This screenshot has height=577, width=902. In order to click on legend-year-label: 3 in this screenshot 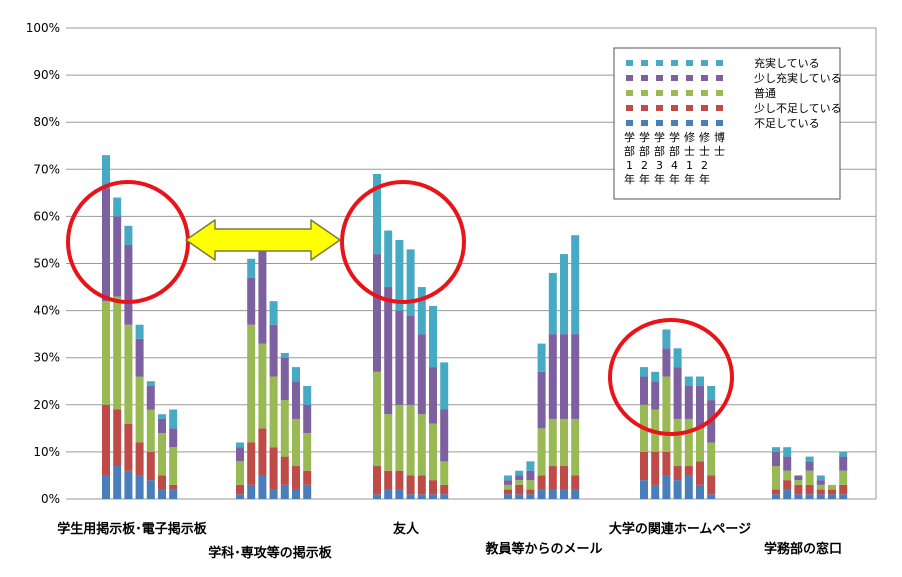, I will do `click(659, 165)`.